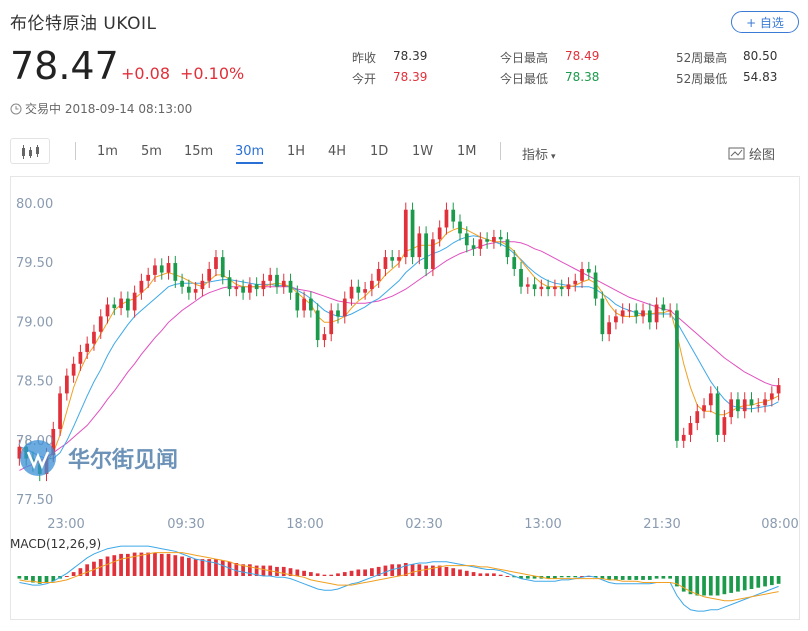  Describe the element at coordinates (250, 151) in the screenshot. I see `period-30m: 30m` at that location.